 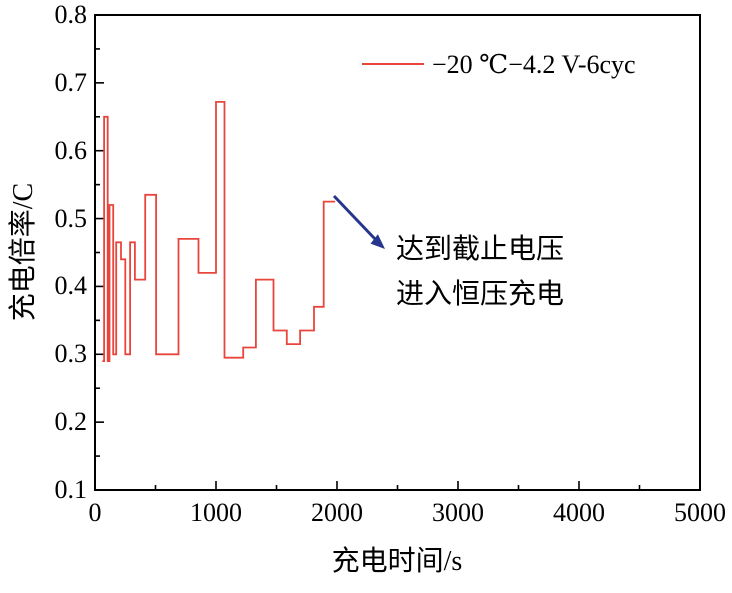 What do you see at coordinates (71, 489) in the screenshot?
I see `y-tick-label: 0.1` at bounding box center [71, 489].